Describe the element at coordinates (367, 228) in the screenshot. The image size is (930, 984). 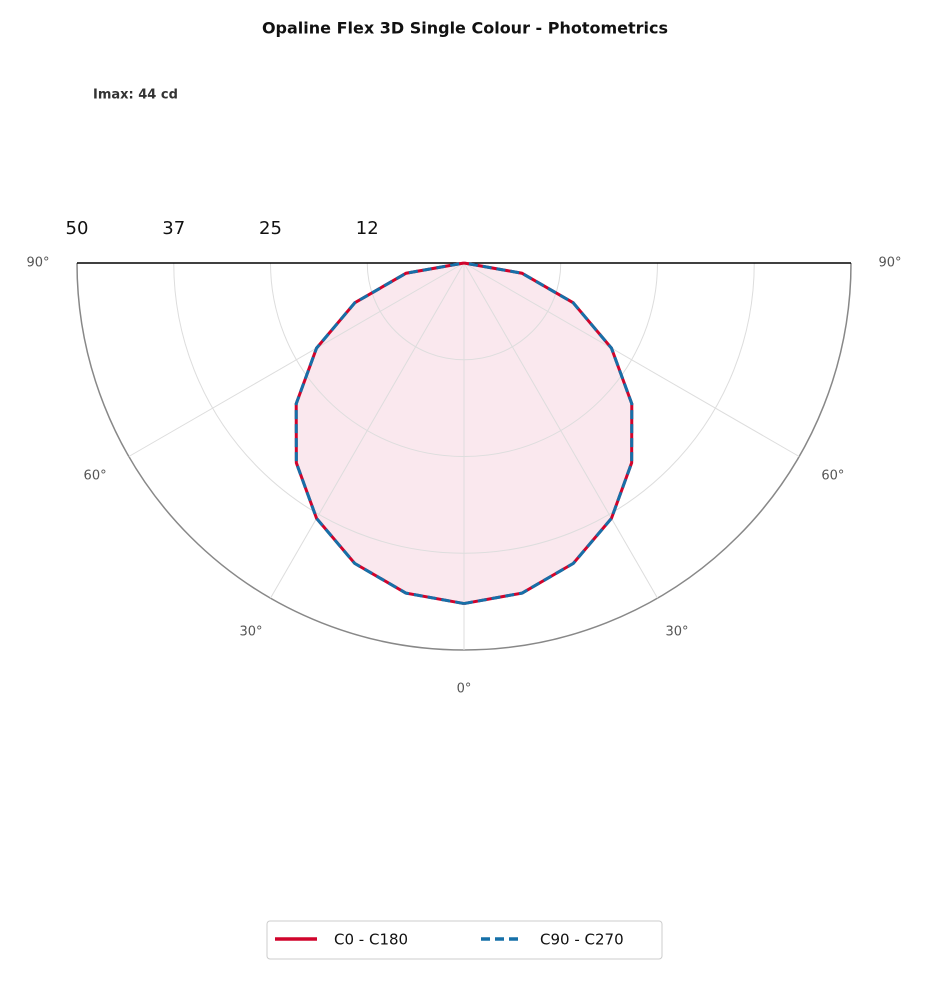
I see `r-tick-label: 12` at that location.